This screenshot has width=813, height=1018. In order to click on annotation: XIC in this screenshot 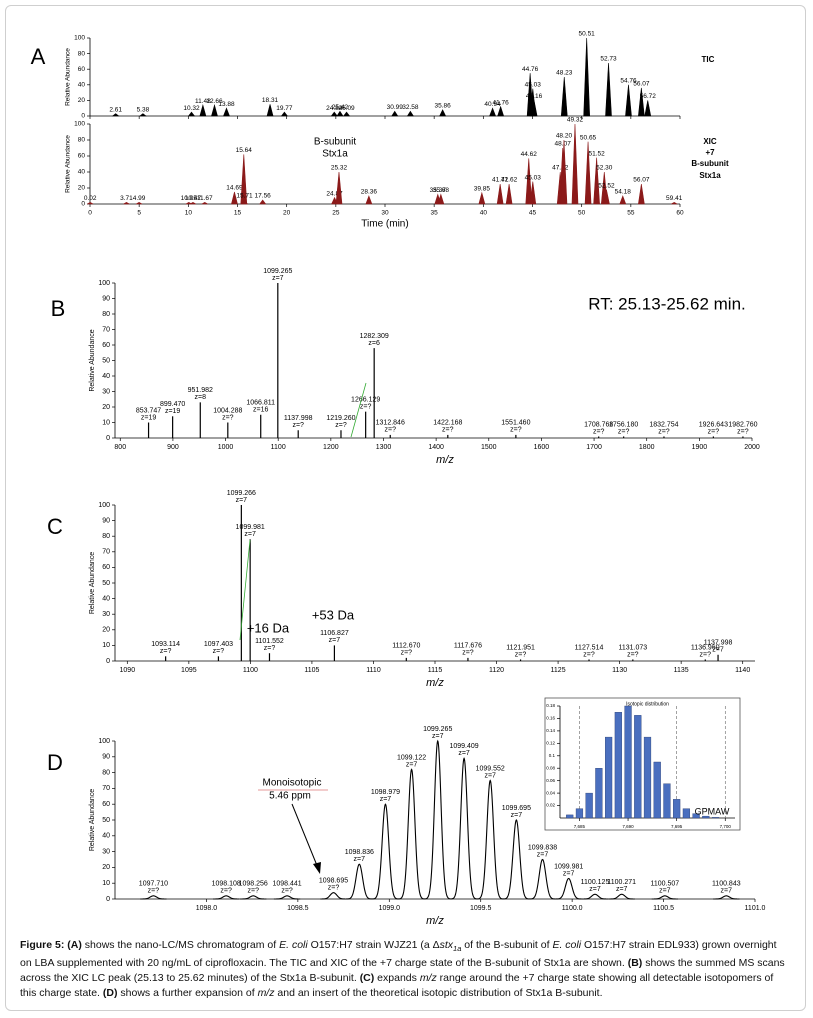, I will do `click(710, 141)`.